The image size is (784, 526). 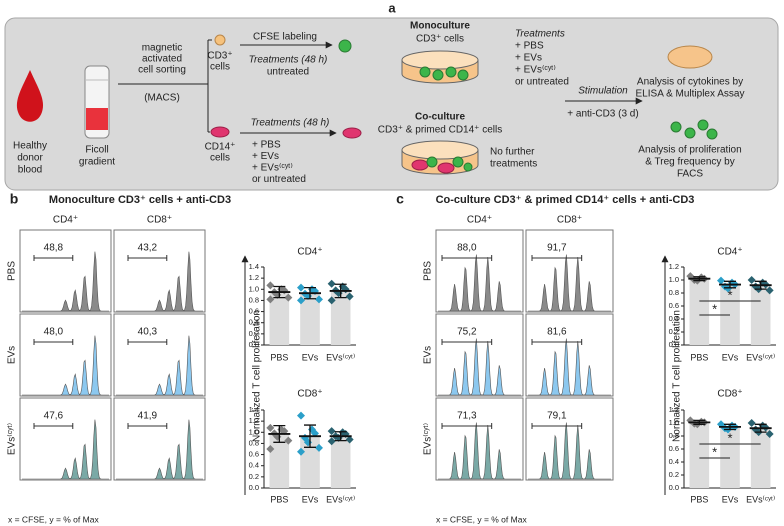 I want to click on donor-label: donor, so click(x=30, y=158).